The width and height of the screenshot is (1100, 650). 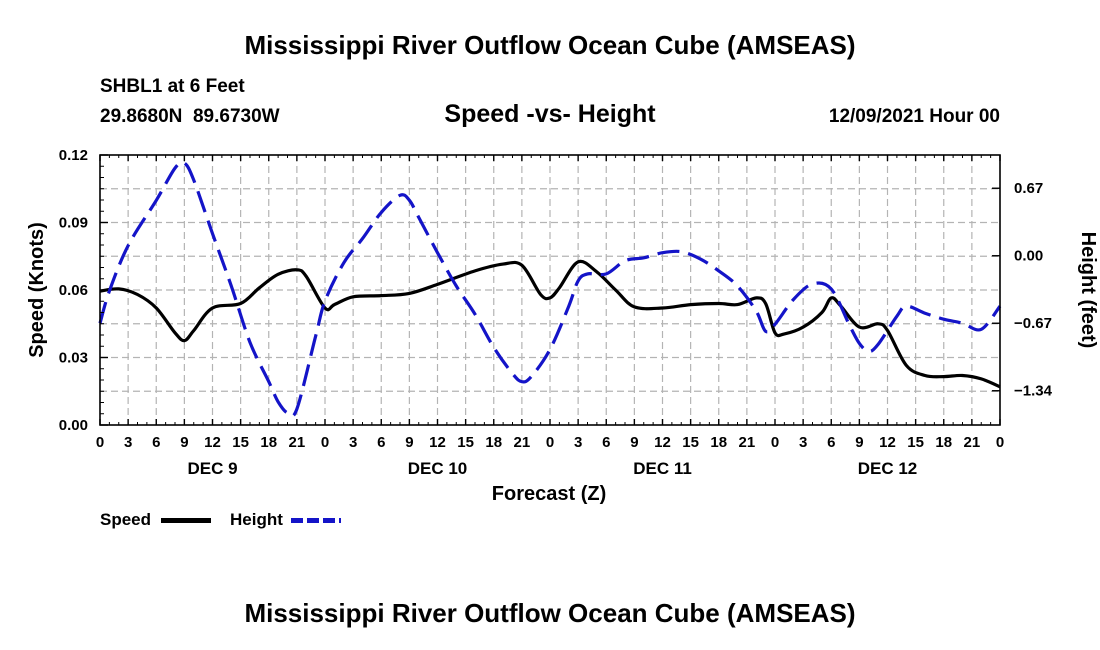 What do you see at coordinates (190, 116) in the screenshot?
I see `coordinates-label: 29.8680N 89.6730W` at bounding box center [190, 116].